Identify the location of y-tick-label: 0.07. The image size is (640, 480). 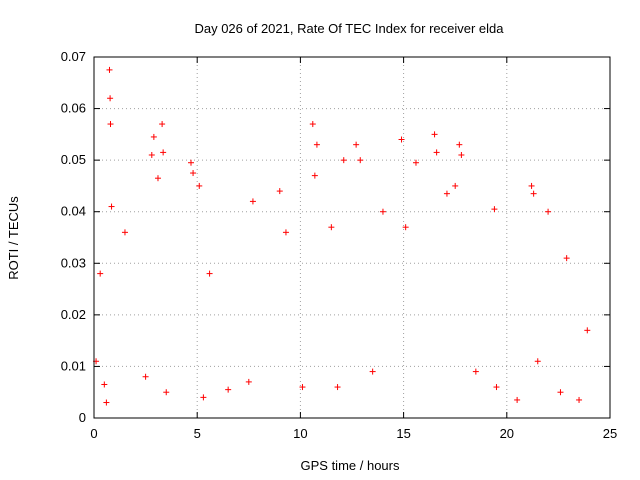
(73, 56).